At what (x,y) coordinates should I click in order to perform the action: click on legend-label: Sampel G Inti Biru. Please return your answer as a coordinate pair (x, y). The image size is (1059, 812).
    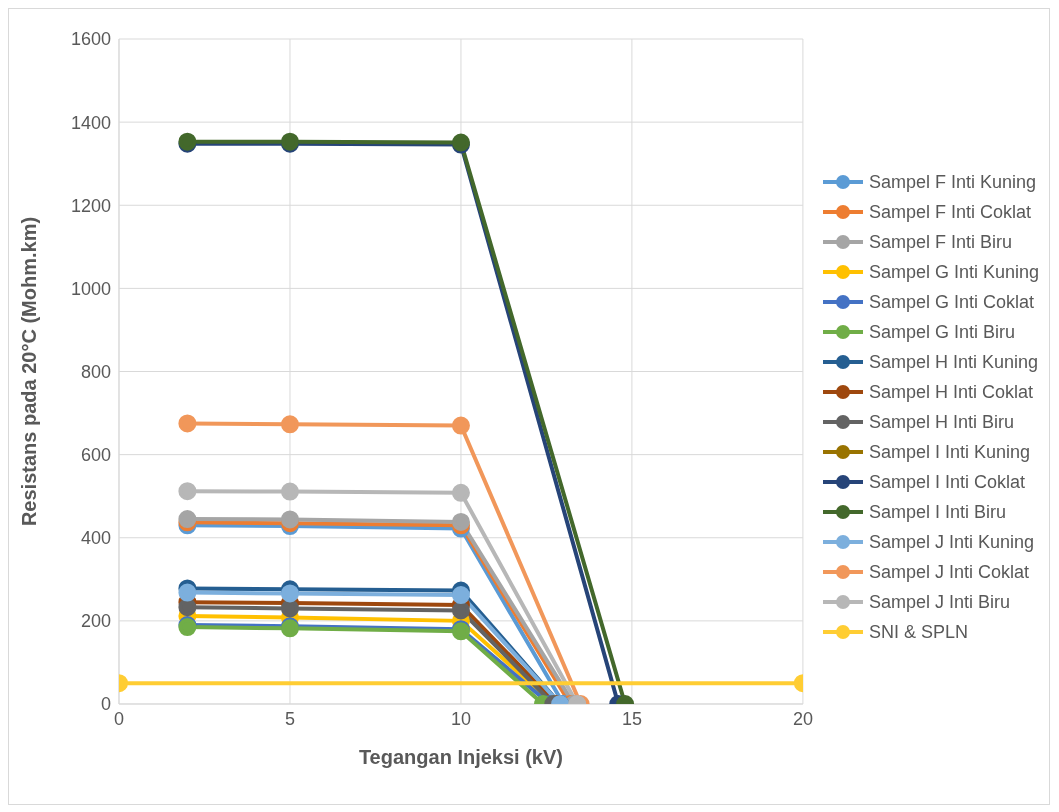
    Looking at the image, I should click on (941, 332).